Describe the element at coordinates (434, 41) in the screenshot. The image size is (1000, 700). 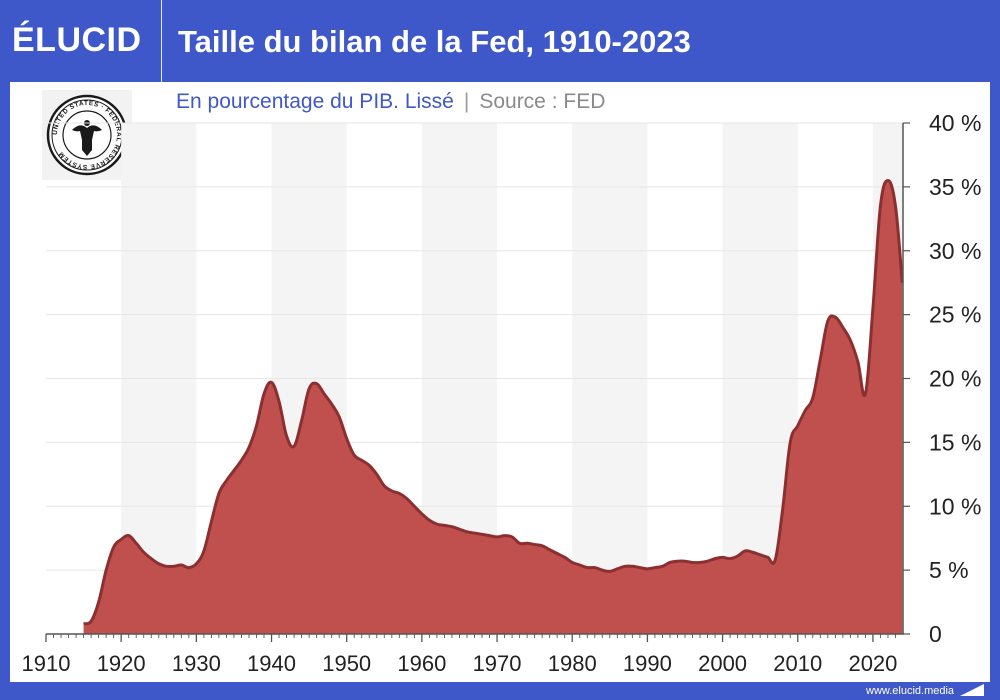
I see `page-title: Taille du bilan de la Fed, 1910-2023` at that location.